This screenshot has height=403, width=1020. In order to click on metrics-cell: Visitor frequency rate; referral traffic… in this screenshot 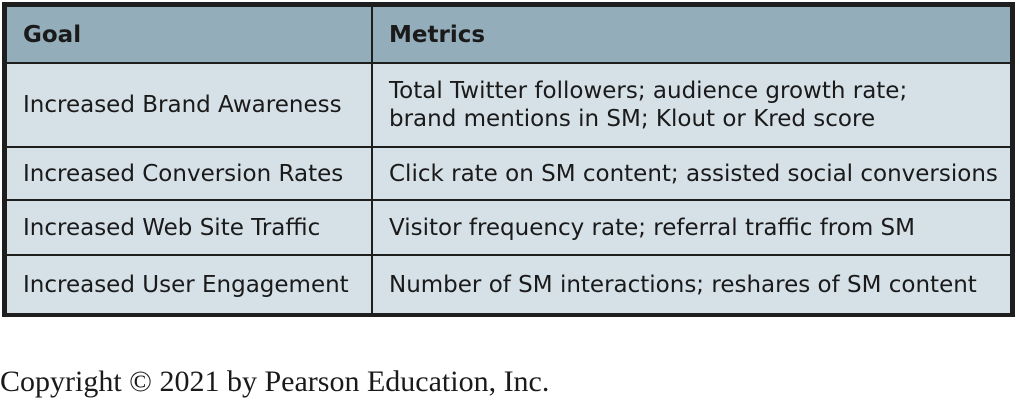, I will do `click(691, 227)`.